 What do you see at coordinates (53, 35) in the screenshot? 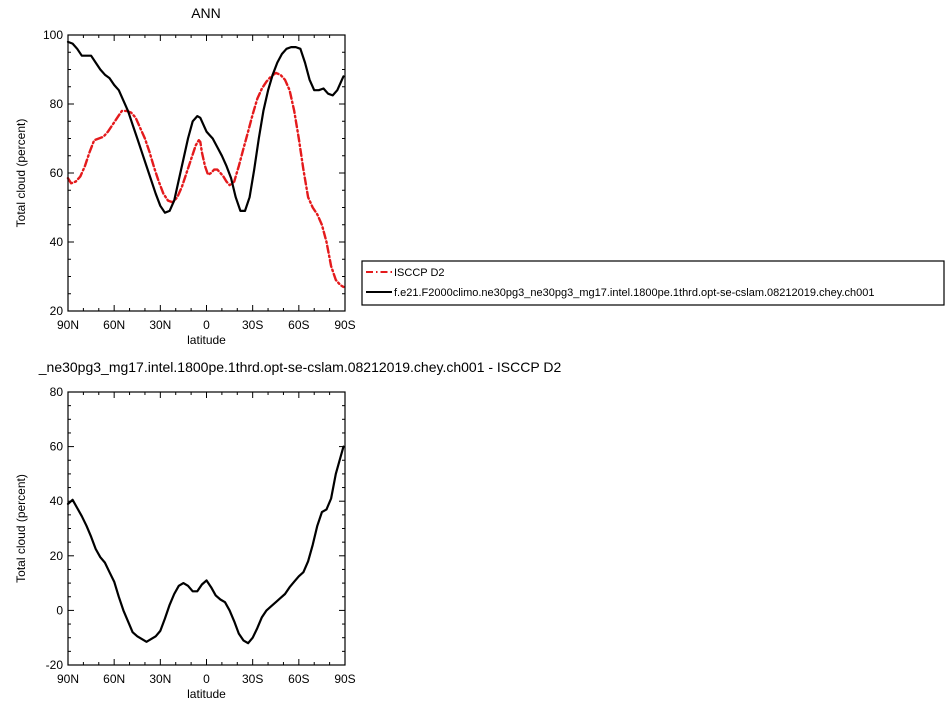
I see `y-tick-label: 100` at bounding box center [53, 35].